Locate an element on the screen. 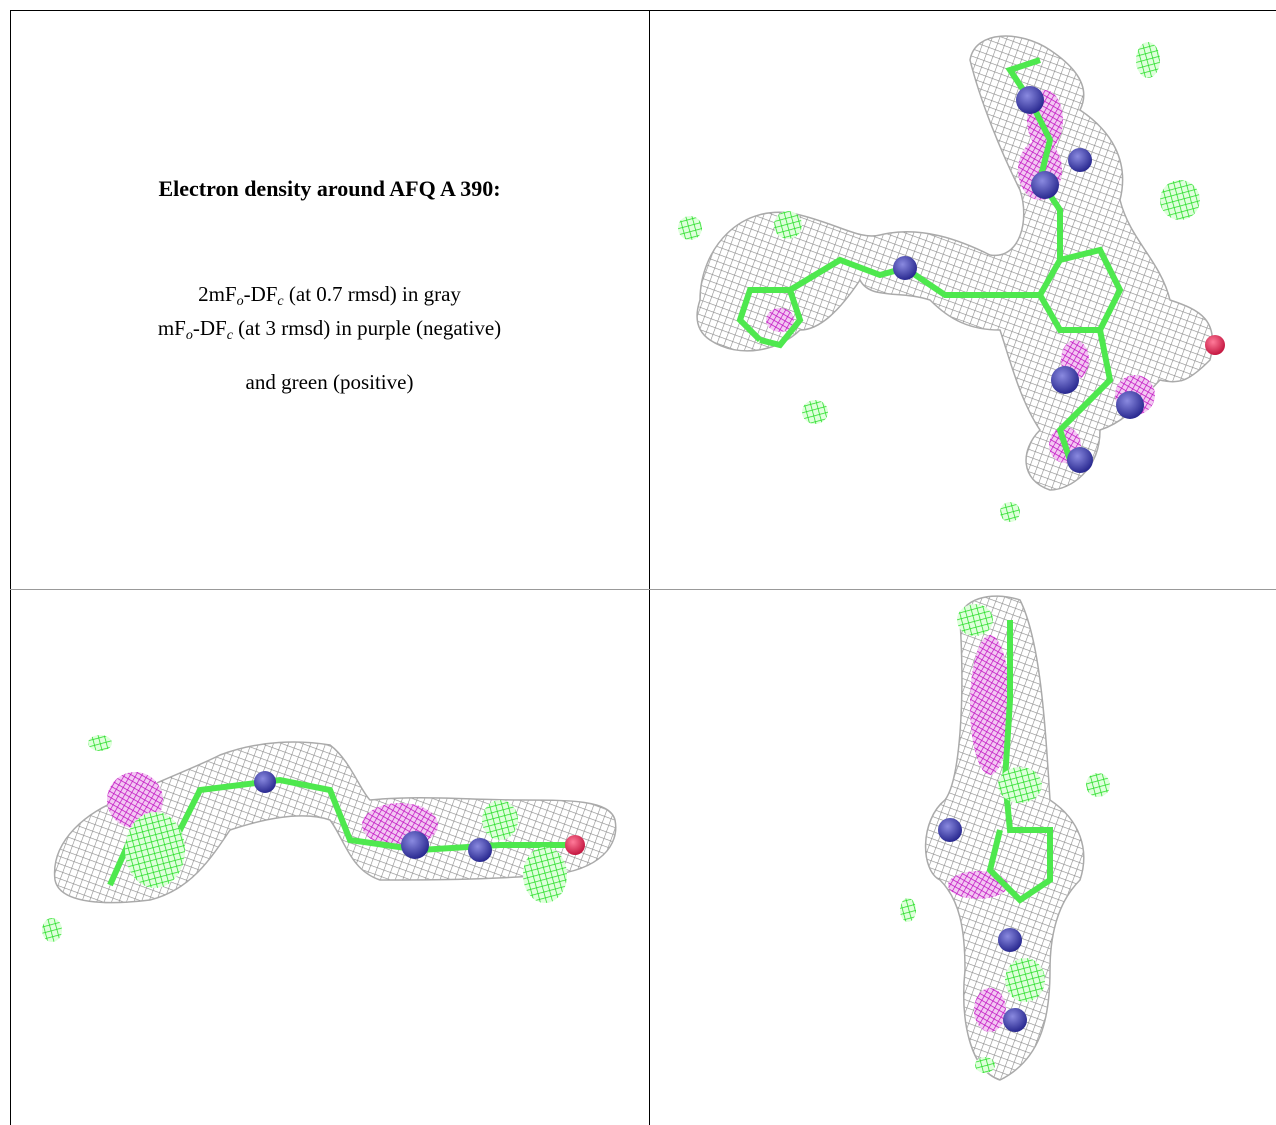 The image size is (1276, 1125). density-view-side is located at coordinates (329, 838).